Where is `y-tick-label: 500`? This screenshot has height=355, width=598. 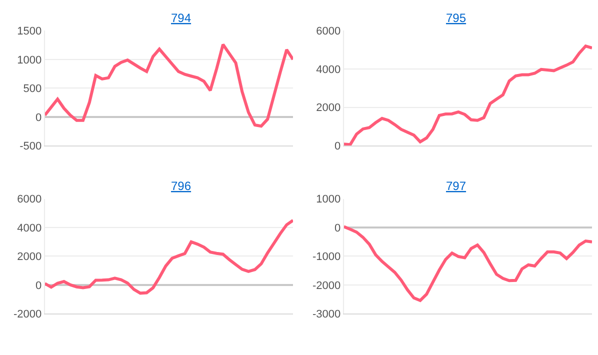
y-tick-label: 500 is located at coordinates (32, 89).